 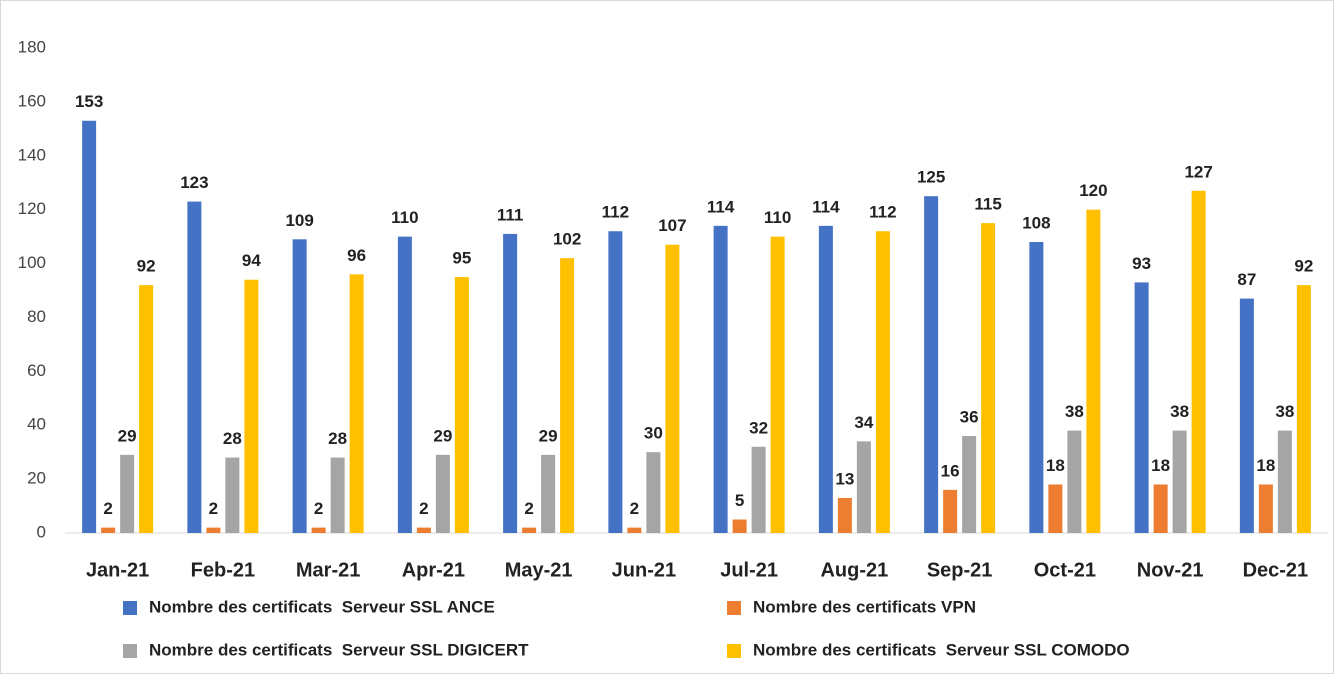 I want to click on data-label: 96, so click(x=356, y=255).